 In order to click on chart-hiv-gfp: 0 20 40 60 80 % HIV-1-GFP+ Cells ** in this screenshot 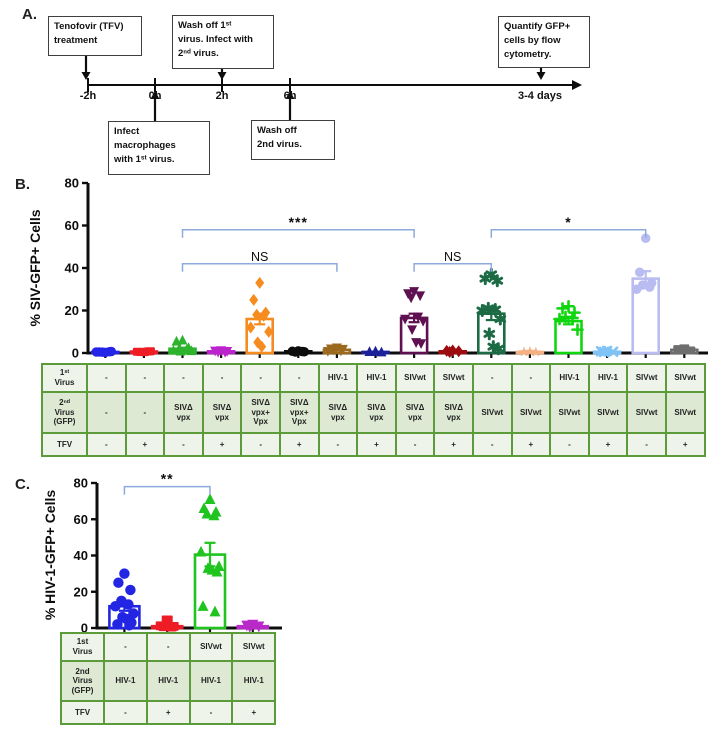, I will do `click(162, 553)`.